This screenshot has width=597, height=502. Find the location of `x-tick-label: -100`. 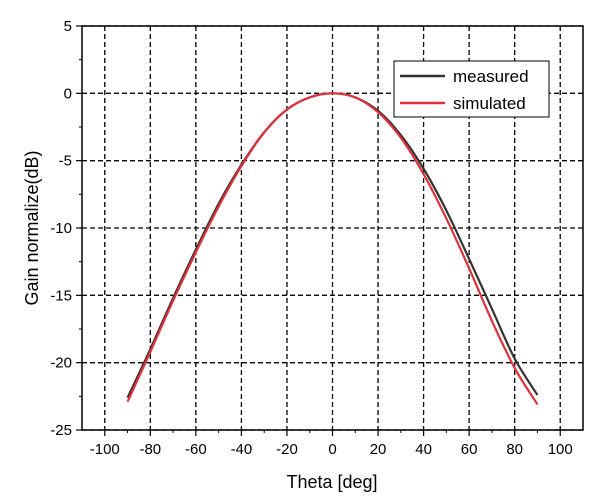

x-tick-label: -100 is located at coordinates (105, 449).